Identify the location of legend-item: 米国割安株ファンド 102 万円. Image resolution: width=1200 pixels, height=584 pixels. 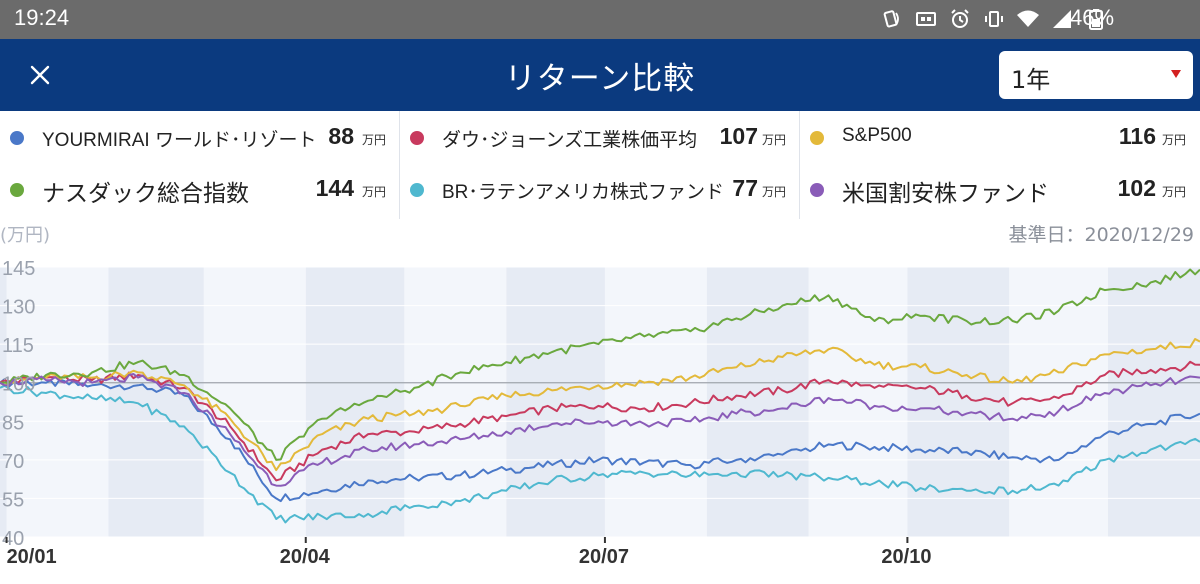
(1000, 190).